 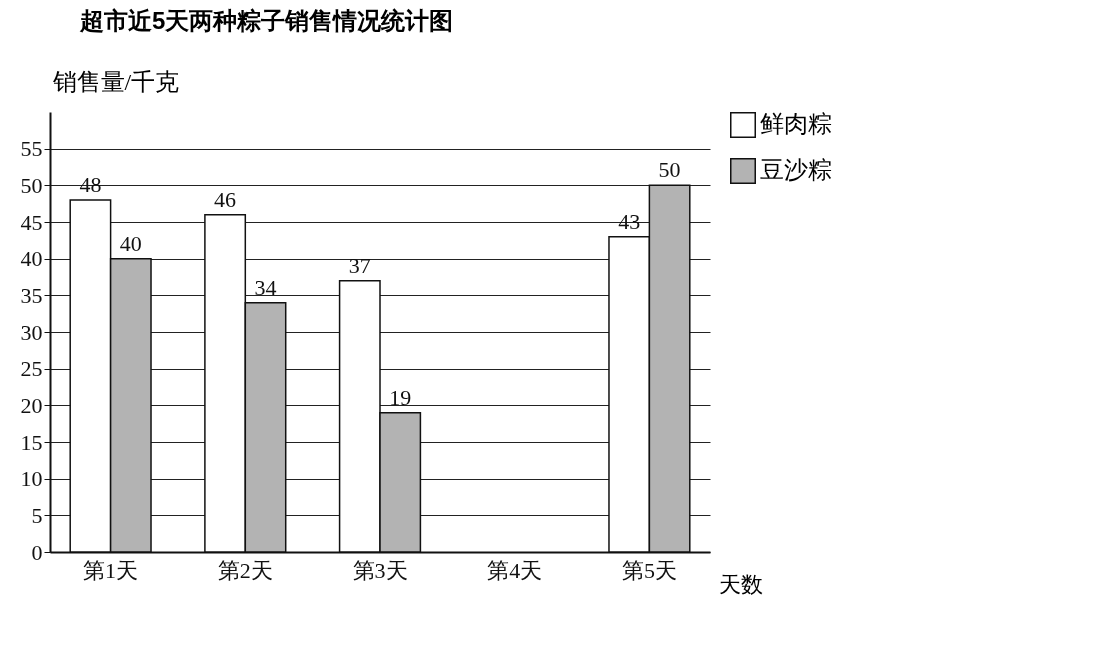 I want to click on x-tick-label: 第5天, so click(x=649, y=570).